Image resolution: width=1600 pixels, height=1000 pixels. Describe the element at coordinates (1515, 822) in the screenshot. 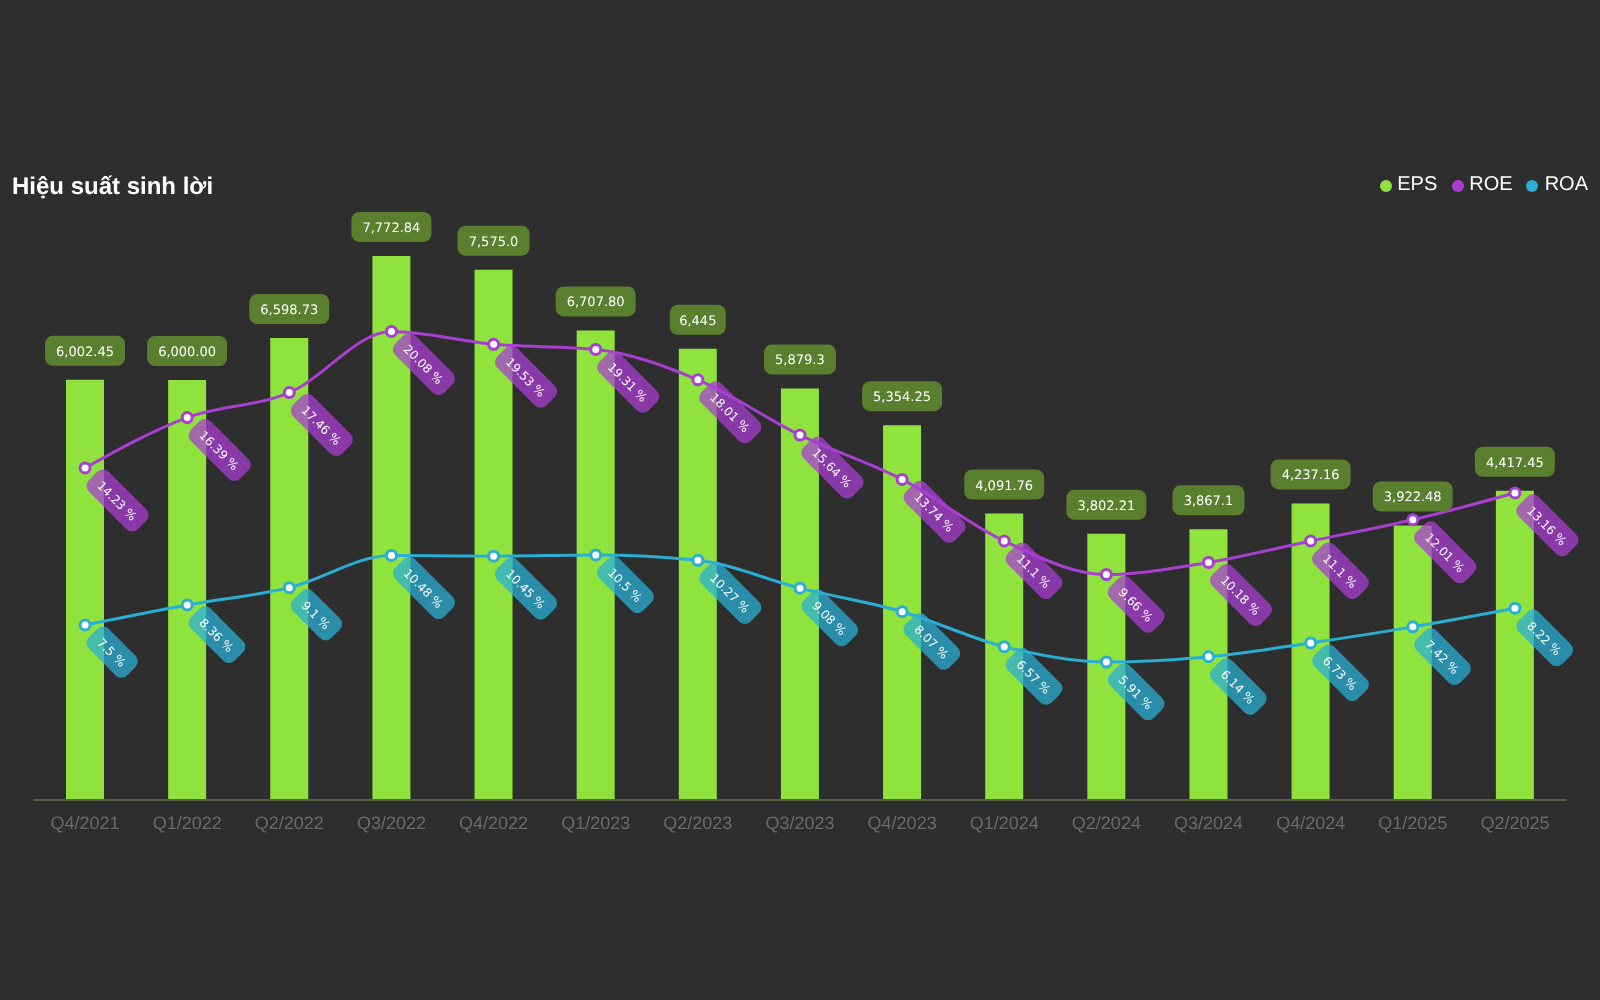

I see `x-tick-label: Q2/2025` at that location.